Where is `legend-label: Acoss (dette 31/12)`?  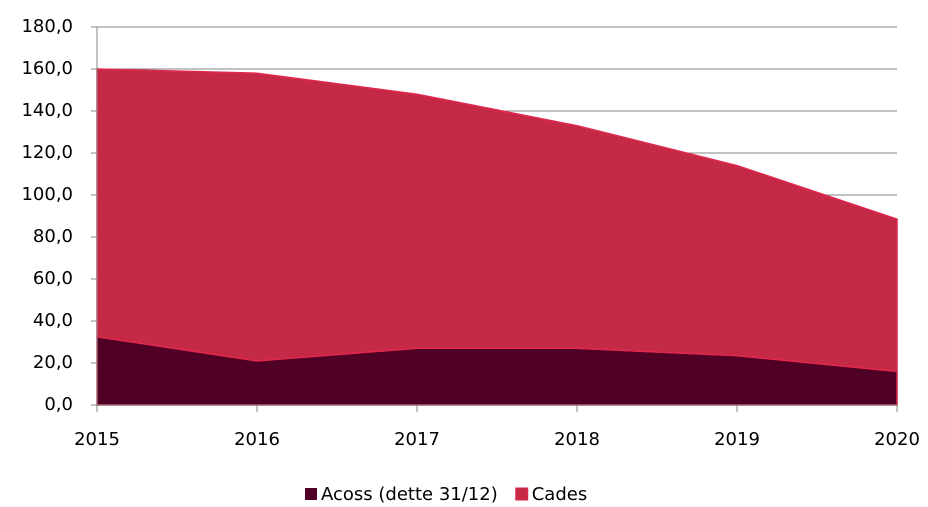 legend-label: Acoss (dette 31/12) is located at coordinates (409, 494).